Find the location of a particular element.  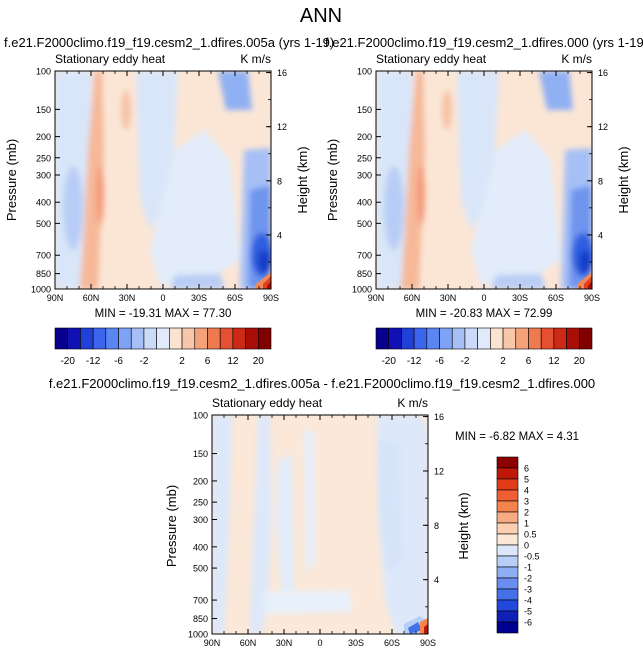

panel-1-ylabel: Pressure (mb) is located at coordinates (11, 180).